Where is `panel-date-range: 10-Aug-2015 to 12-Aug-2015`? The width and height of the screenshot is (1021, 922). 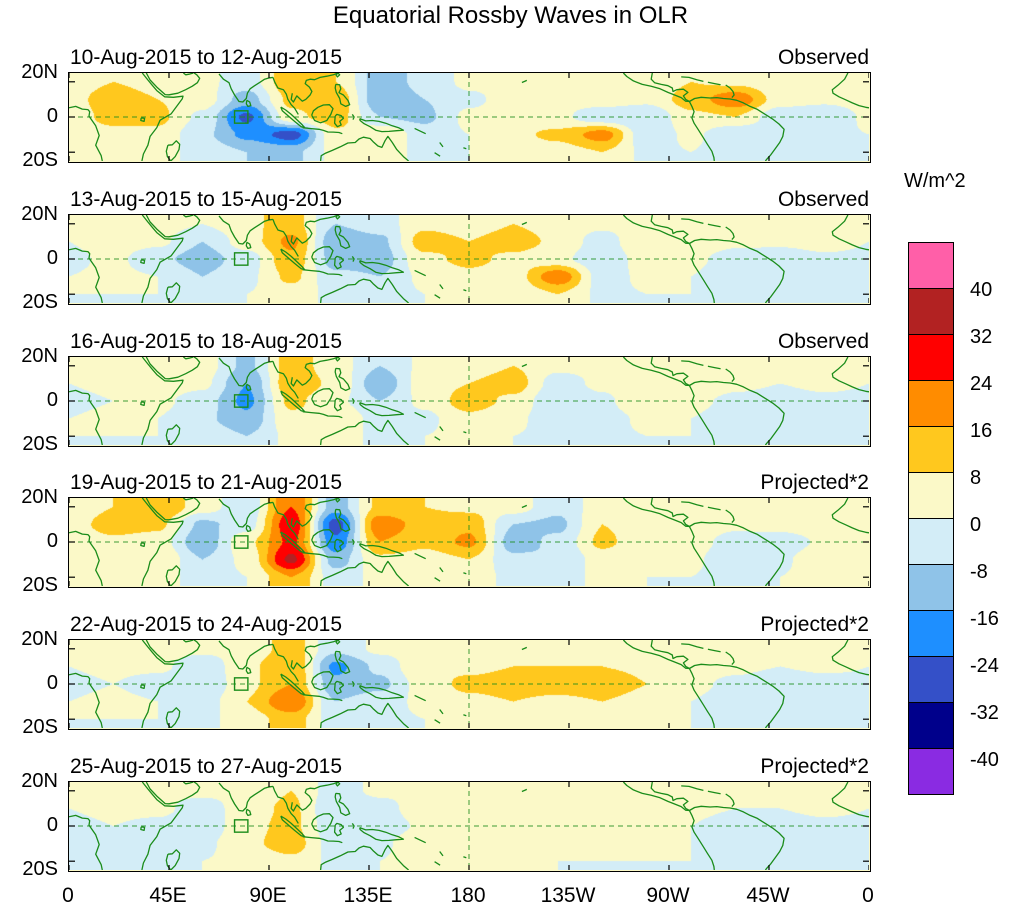 panel-date-range: 10-Aug-2015 to 12-Aug-2015 is located at coordinates (206, 57).